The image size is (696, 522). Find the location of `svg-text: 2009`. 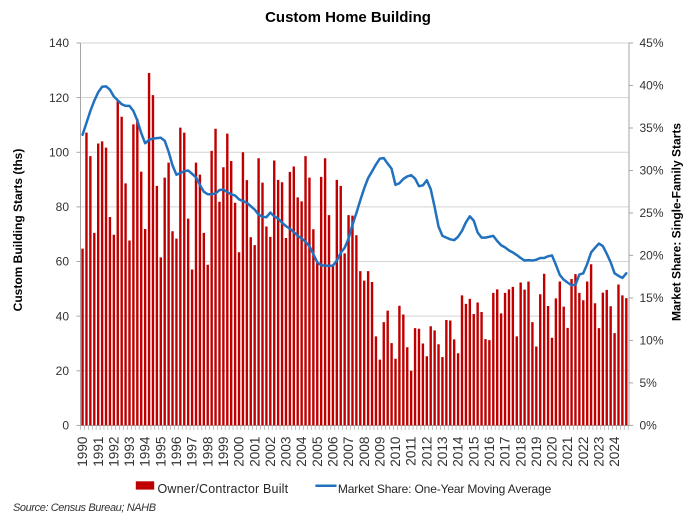

svg-text: 2009 is located at coordinates (380, 452).